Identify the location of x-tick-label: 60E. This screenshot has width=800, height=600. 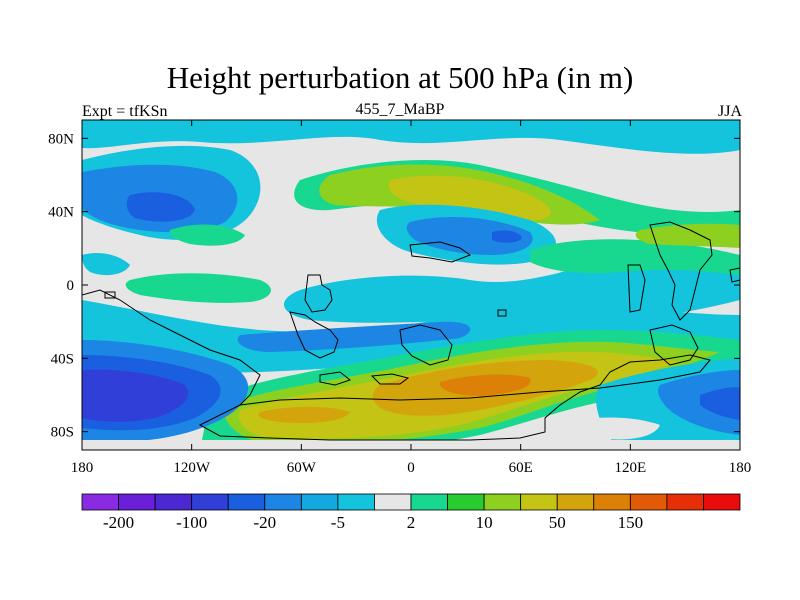
(521, 468).